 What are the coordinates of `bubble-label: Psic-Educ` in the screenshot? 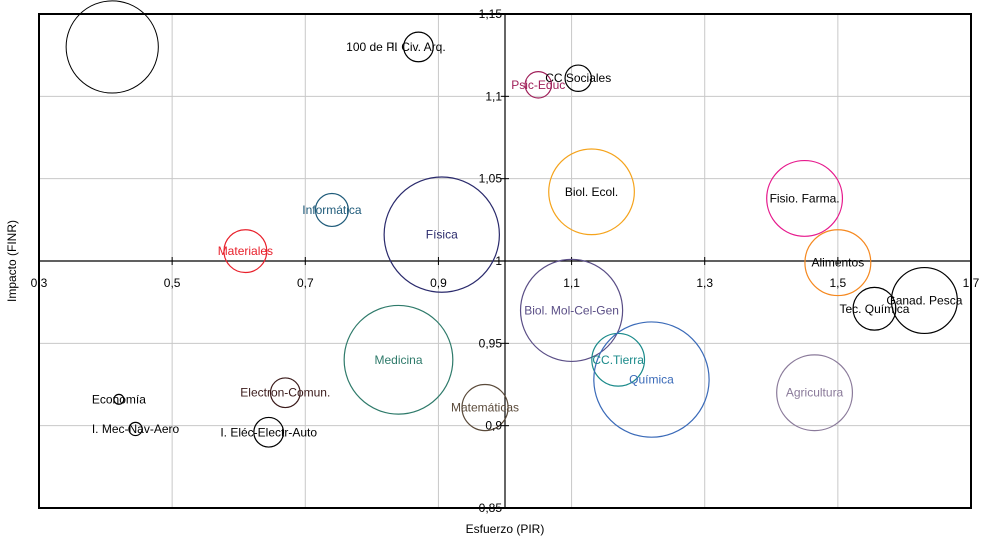 It's located at (538, 85).